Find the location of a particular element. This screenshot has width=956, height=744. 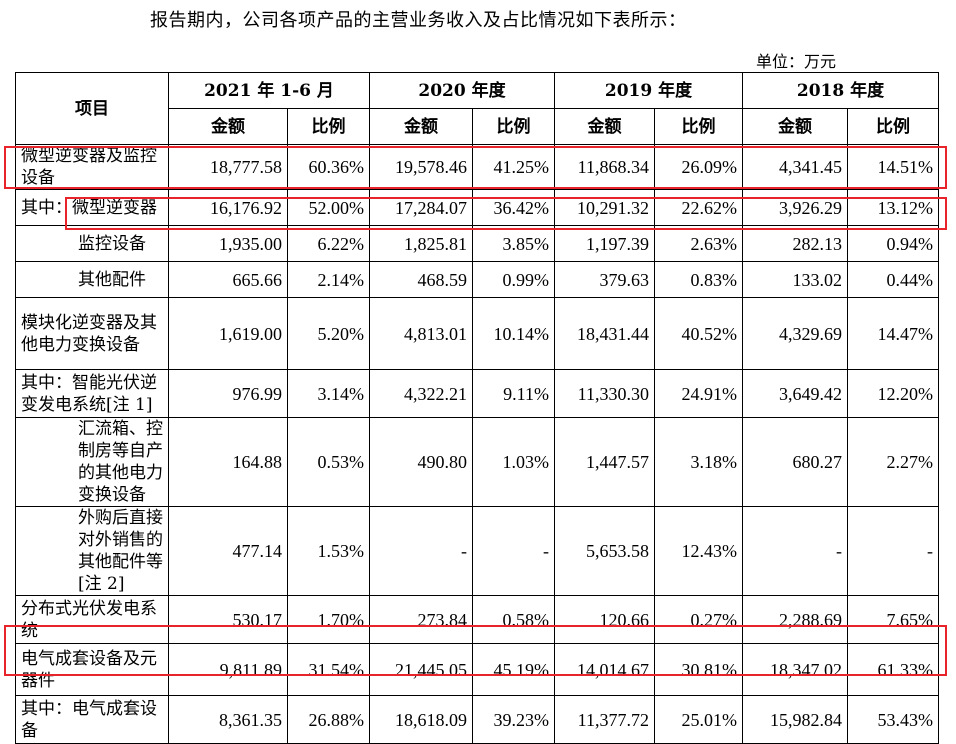

ratio-cell: 13.12% is located at coordinates (893, 207).